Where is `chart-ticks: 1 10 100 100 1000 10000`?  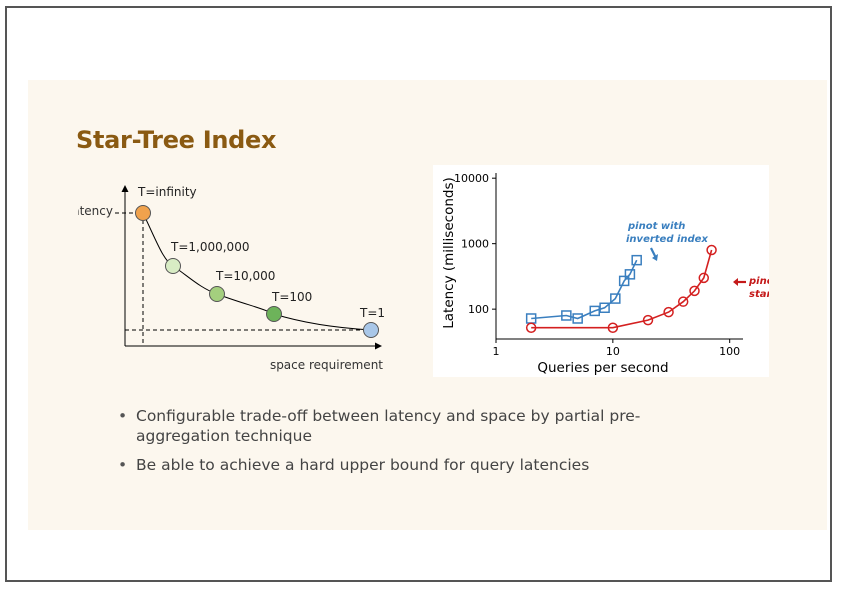 chart-ticks: 1 10 100 100 1000 10000 is located at coordinates (597, 265).